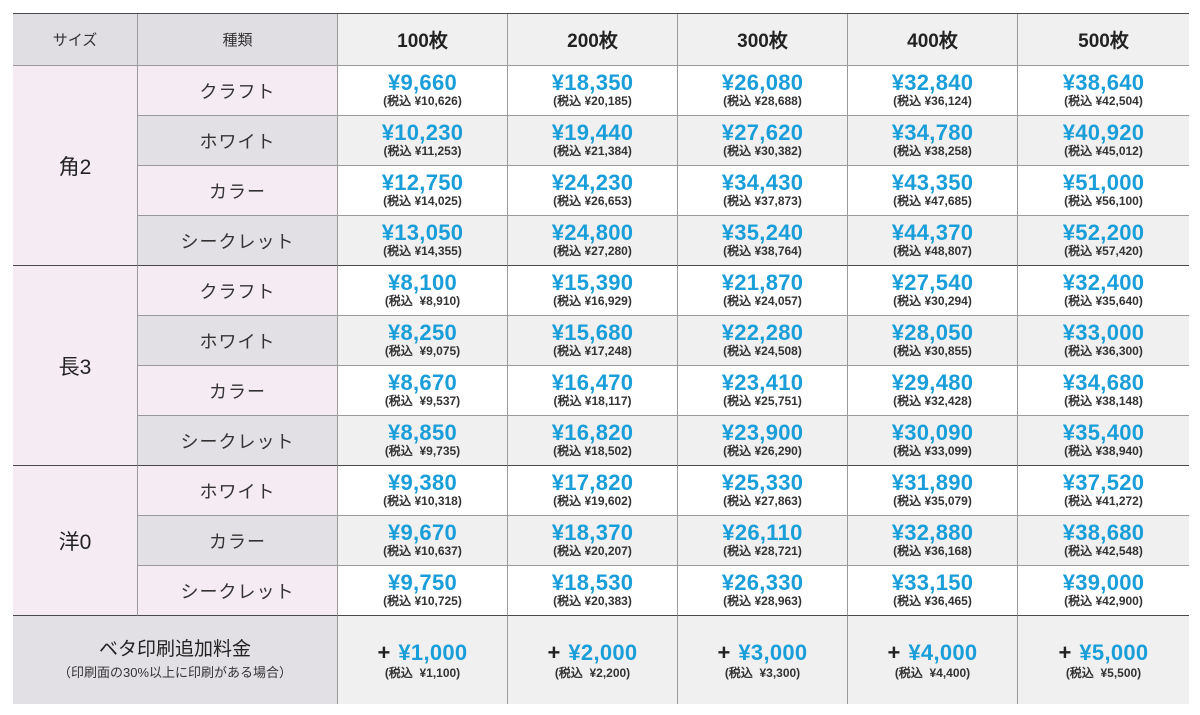  What do you see at coordinates (932, 351) in the screenshot?
I see `tax-included-price: (税込 ¥30,855)` at bounding box center [932, 351].